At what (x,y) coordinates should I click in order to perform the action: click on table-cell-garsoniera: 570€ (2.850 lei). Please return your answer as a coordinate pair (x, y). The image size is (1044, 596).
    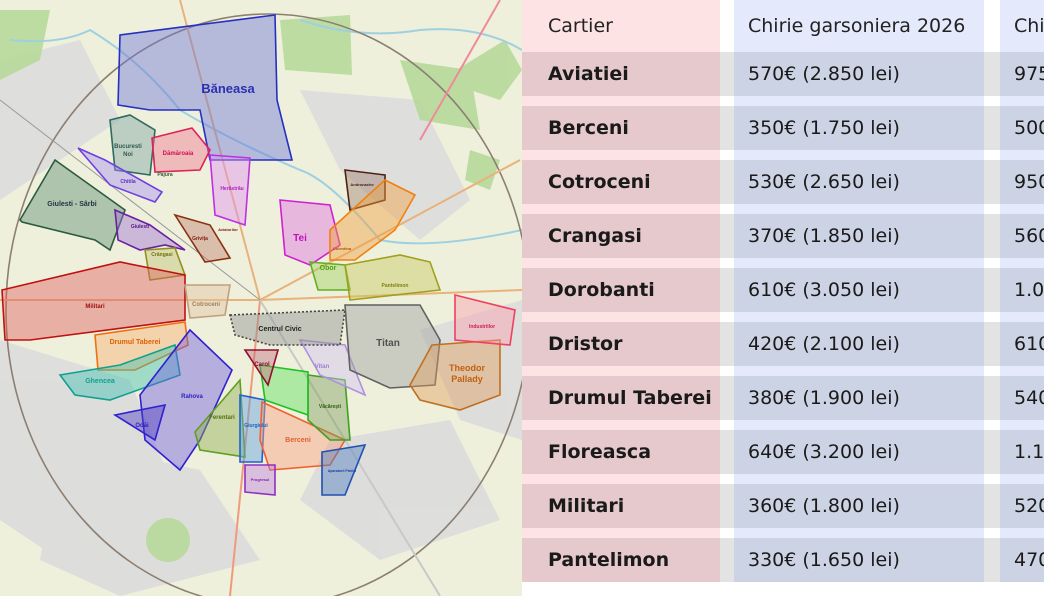
    Looking at the image, I should click on (859, 79).